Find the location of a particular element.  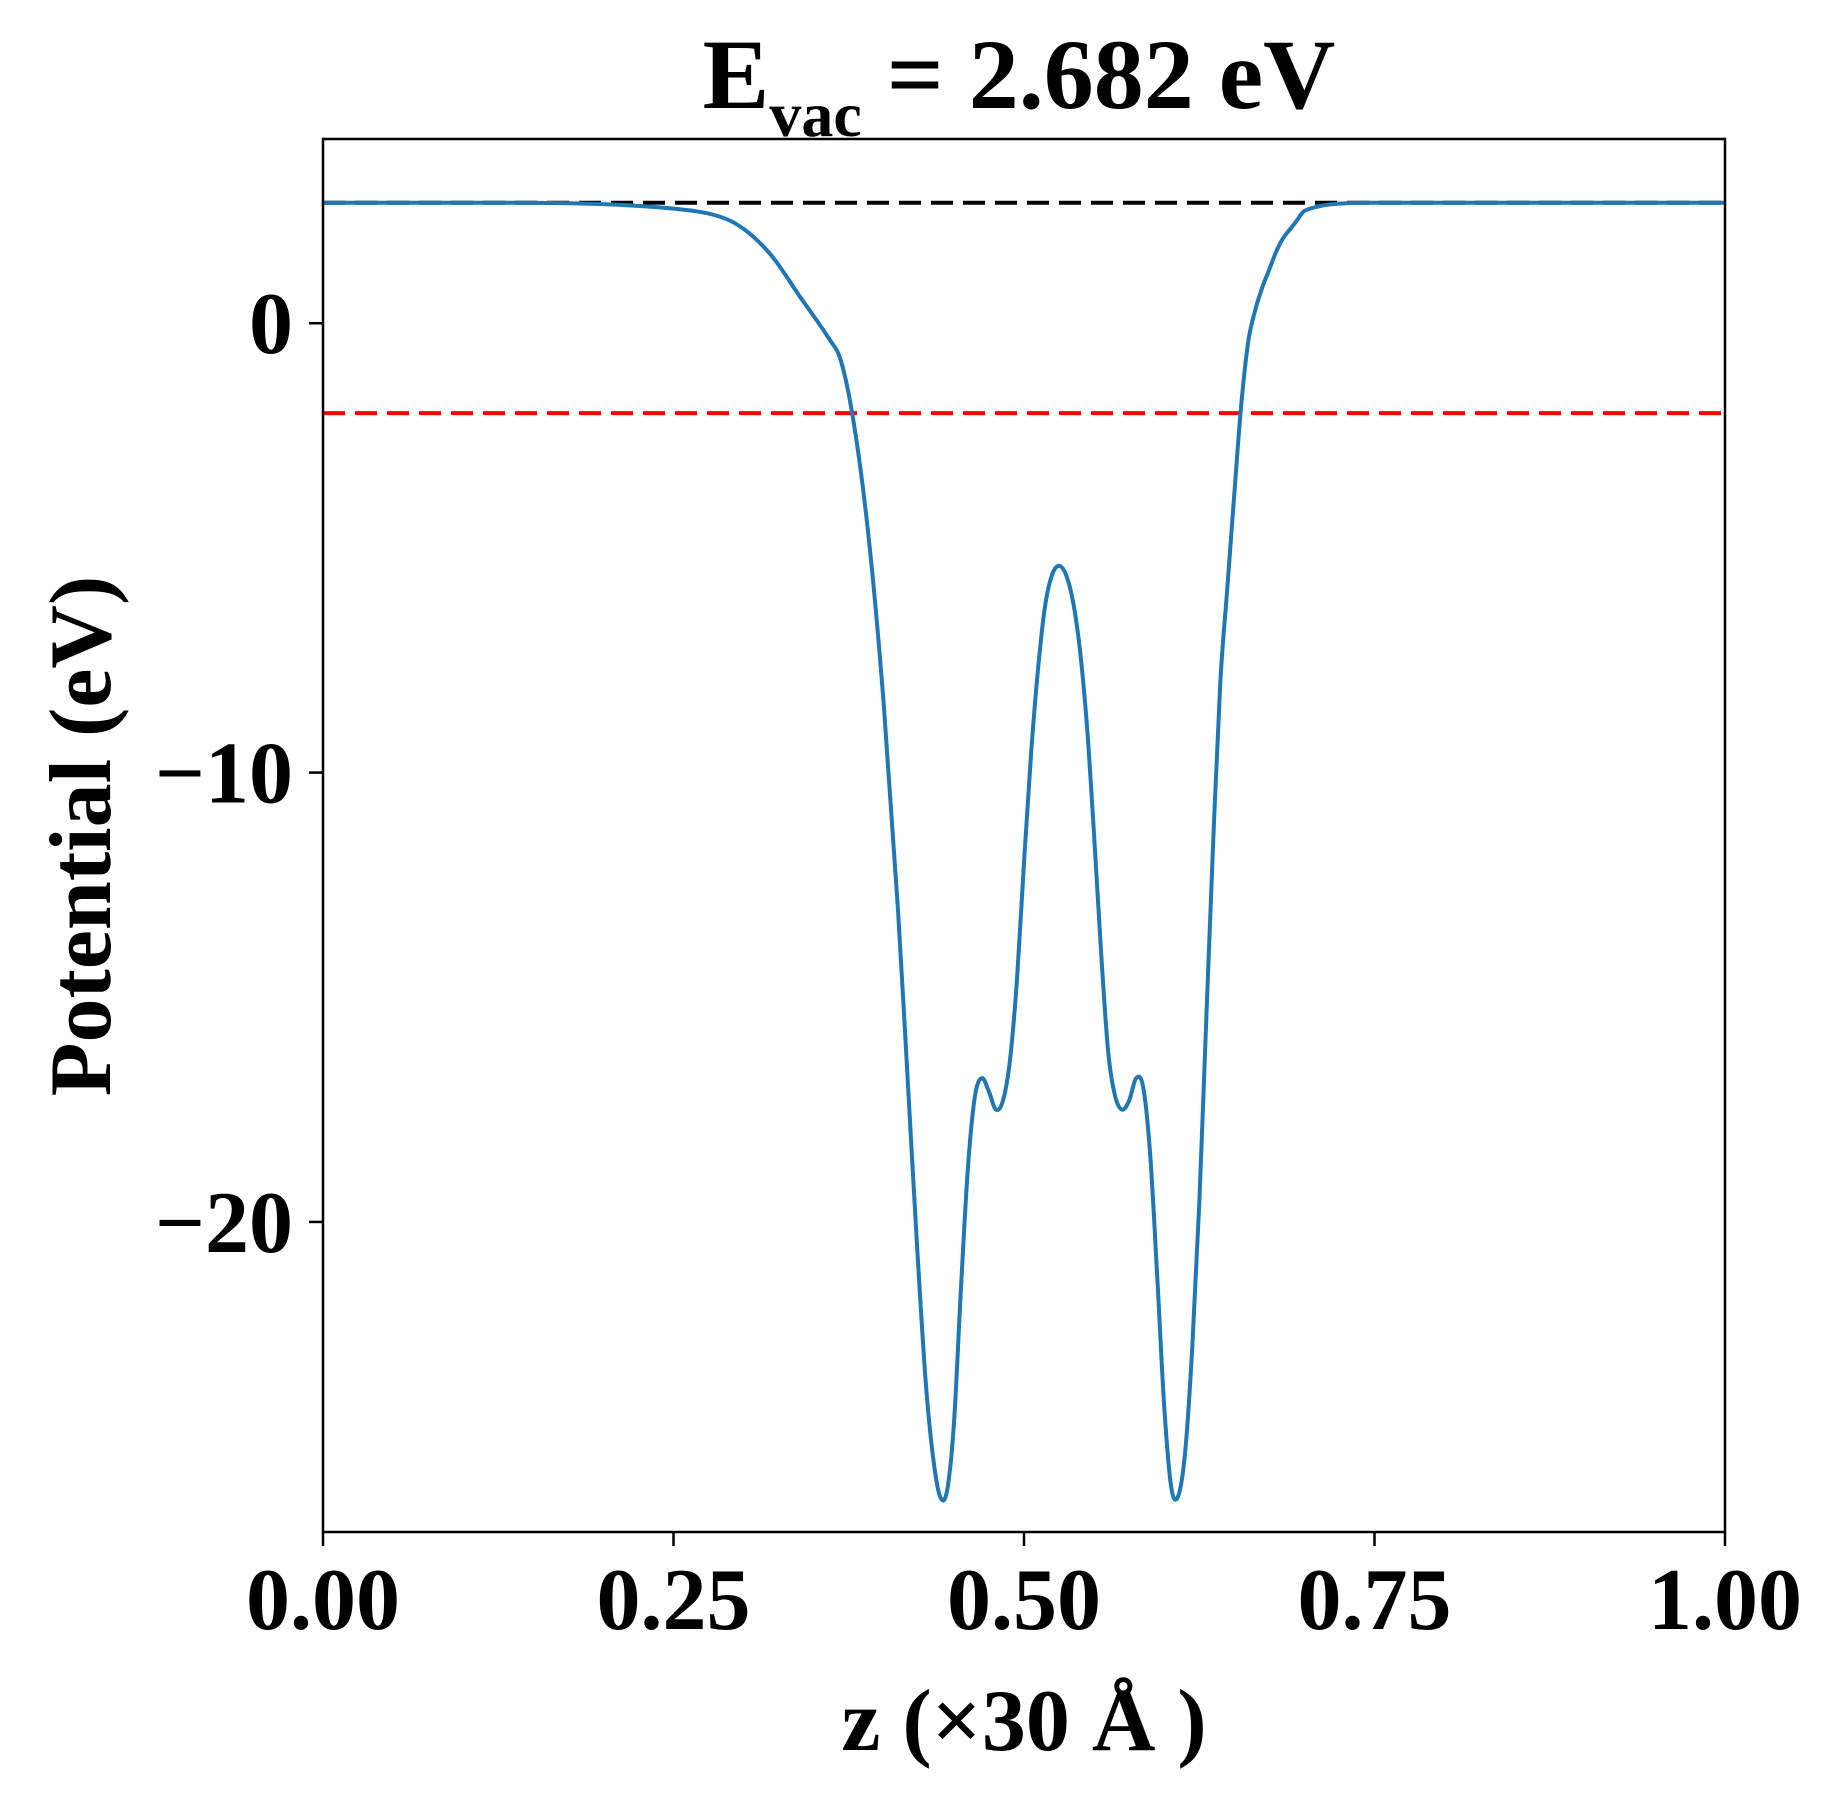

y-axis: 0 −10 −20 is located at coordinates (239, 774).